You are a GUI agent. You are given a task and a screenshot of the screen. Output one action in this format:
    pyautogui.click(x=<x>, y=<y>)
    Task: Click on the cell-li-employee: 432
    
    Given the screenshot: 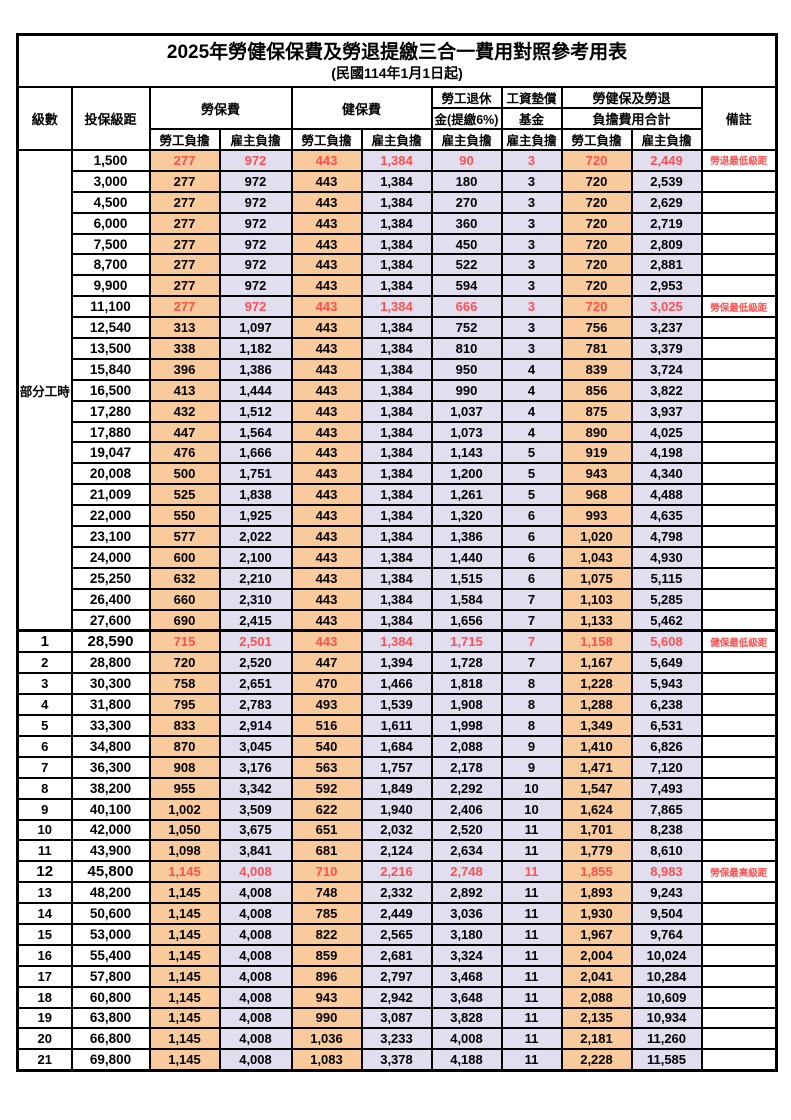 What is the action you would take?
    pyautogui.click(x=184, y=411)
    